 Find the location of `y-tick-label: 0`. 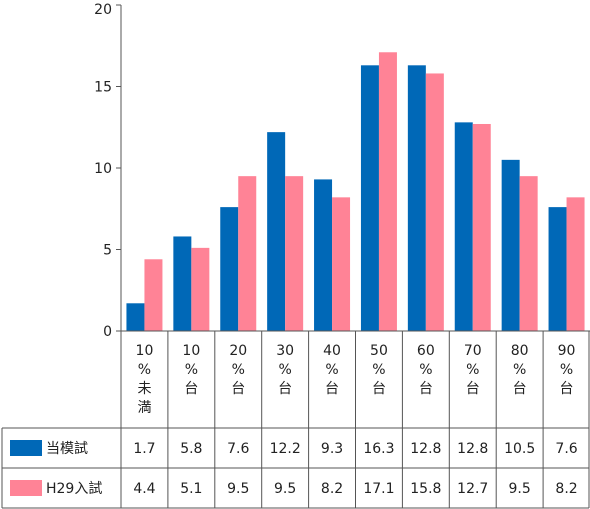

y-tick-label: 0 is located at coordinates (107, 332).